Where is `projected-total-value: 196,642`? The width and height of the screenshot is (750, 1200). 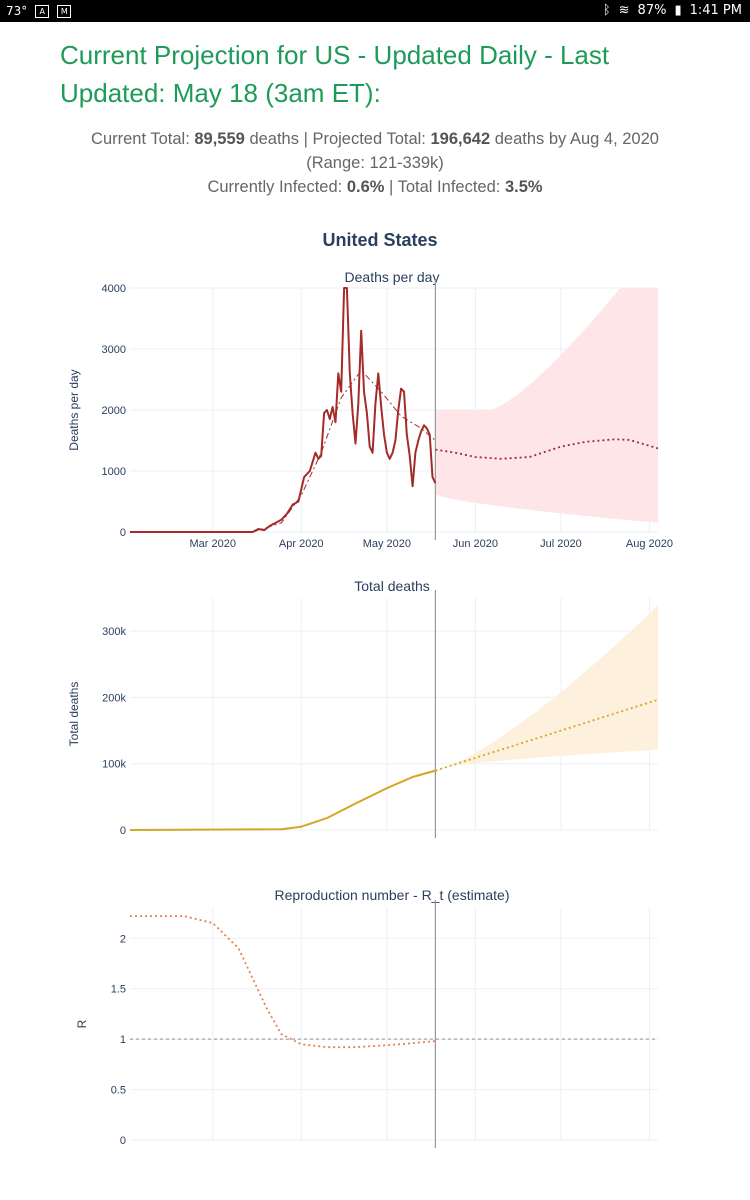
projected-total-value: 196,642 is located at coordinates (460, 139).